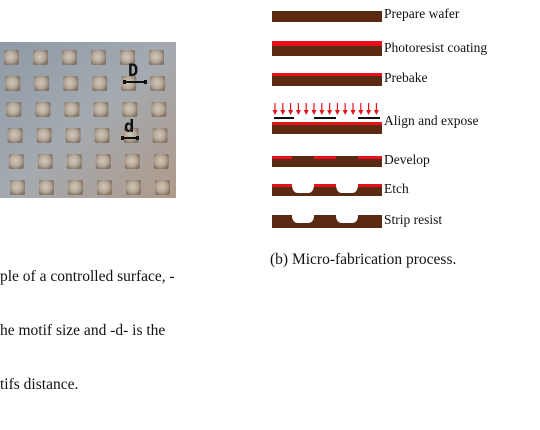  What do you see at coordinates (39, 384) in the screenshot?
I see `caption-a-line-3: tifs distance.` at bounding box center [39, 384].